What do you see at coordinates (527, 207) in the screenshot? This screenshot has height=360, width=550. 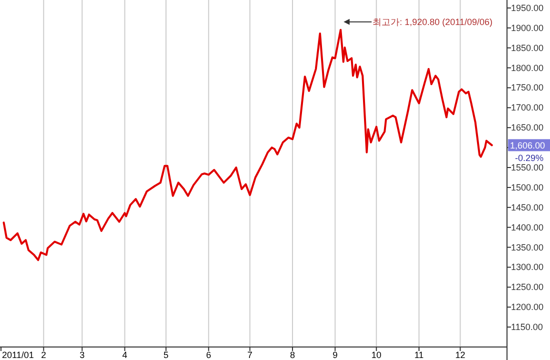 I see `y-tick-label: 1450.00` at bounding box center [527, 207].